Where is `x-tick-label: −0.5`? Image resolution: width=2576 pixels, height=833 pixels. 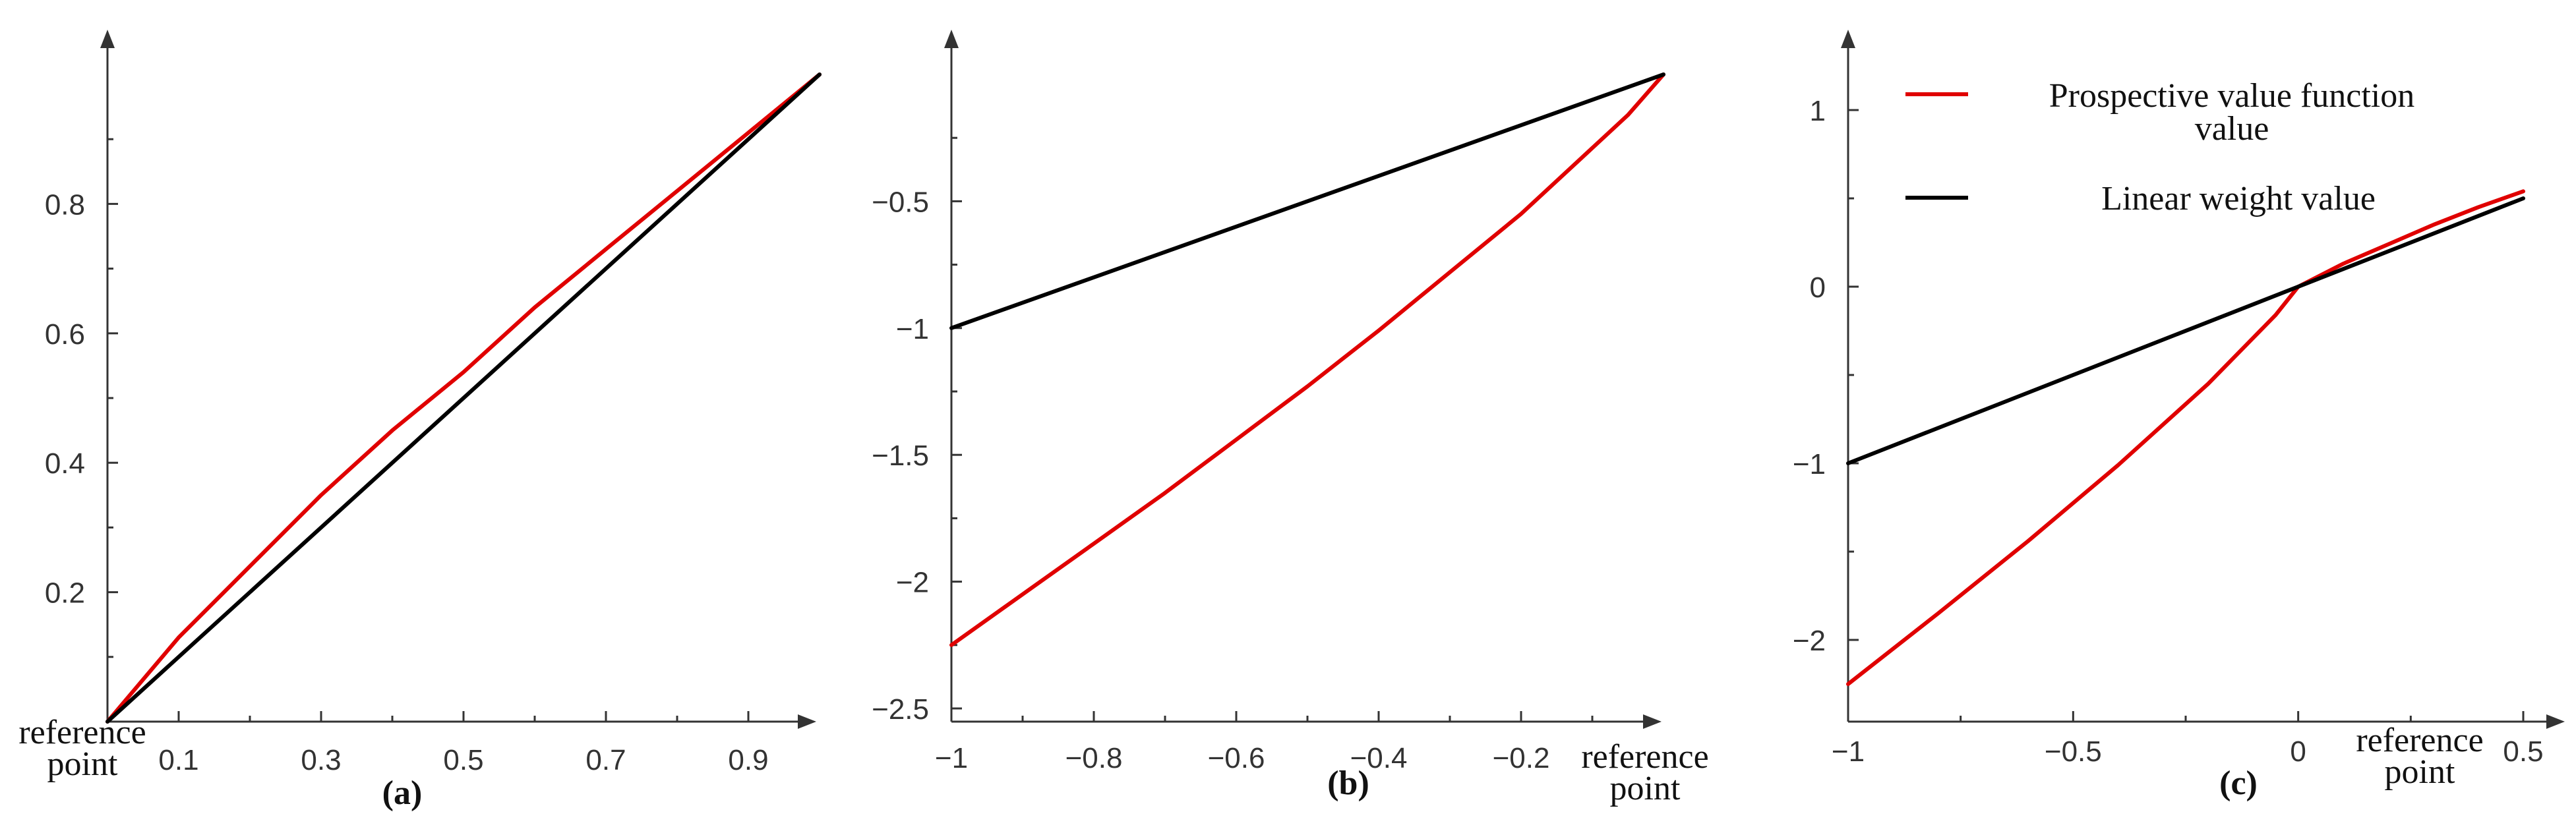
x-tick-label: −0.5 is located at coordinates (2073, 751).